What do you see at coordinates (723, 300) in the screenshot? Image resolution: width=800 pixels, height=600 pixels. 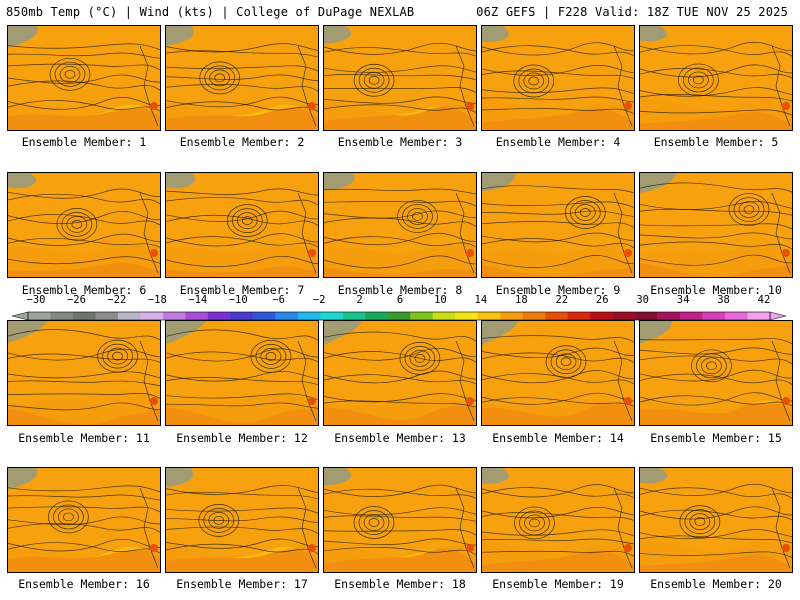 I see `colorbar-tick-label: 38` at bounding box center [723, 300].